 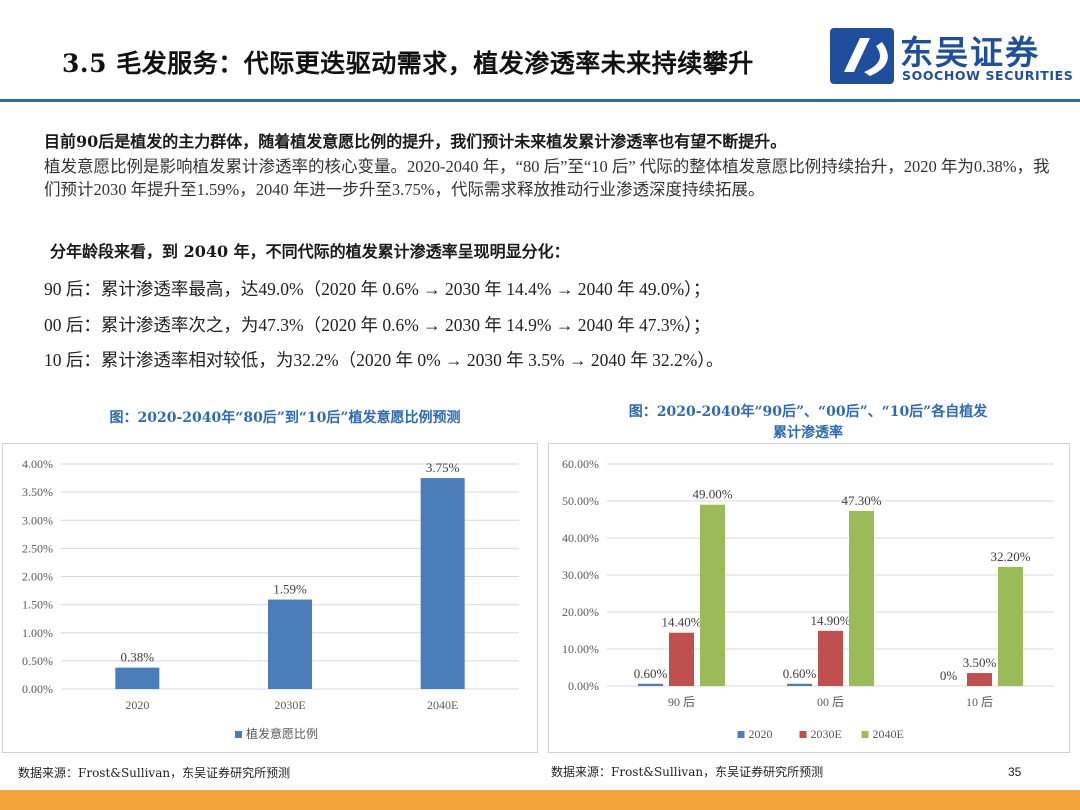 What do you see at coordinates (808, 433) in the screenshot?
I see `right-chart-title-line2: 累计渗透率` at bounding box center [808, 433].